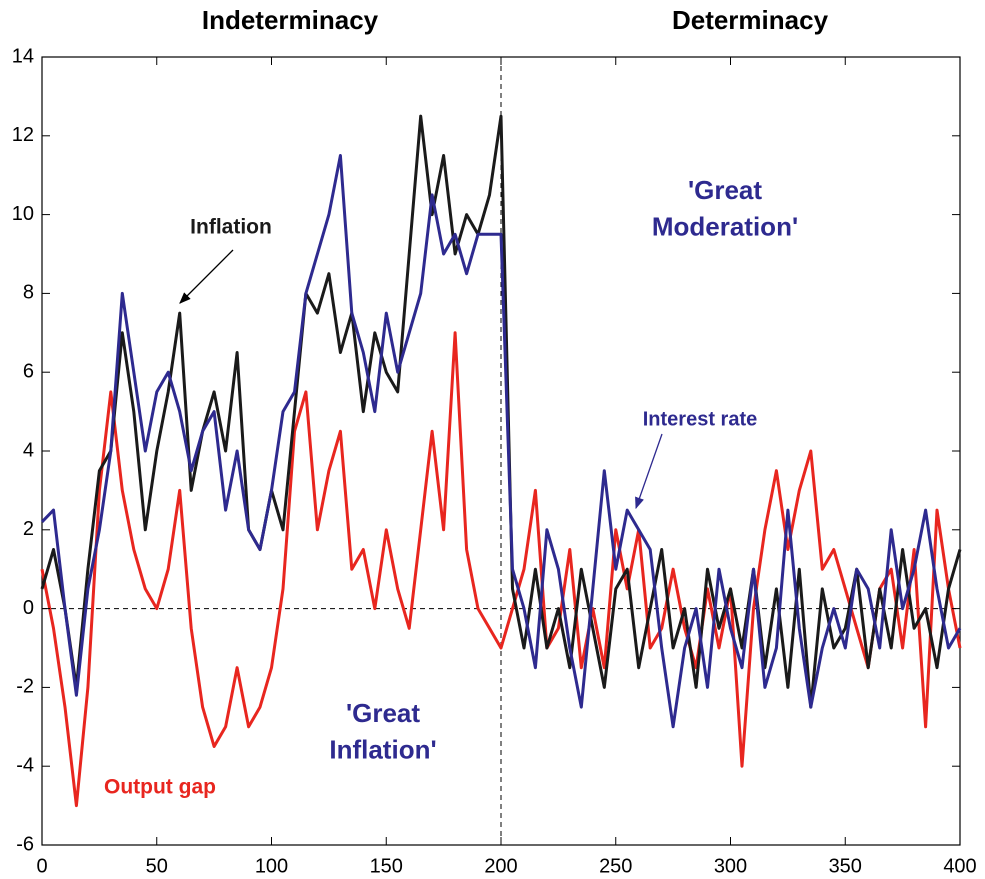 The width and height of the screenshot is (985, 879). What do you see at coordinates (615, 866) in the screenshot?
I see `x-tick-label: 250` at bounding box center [615, 866].